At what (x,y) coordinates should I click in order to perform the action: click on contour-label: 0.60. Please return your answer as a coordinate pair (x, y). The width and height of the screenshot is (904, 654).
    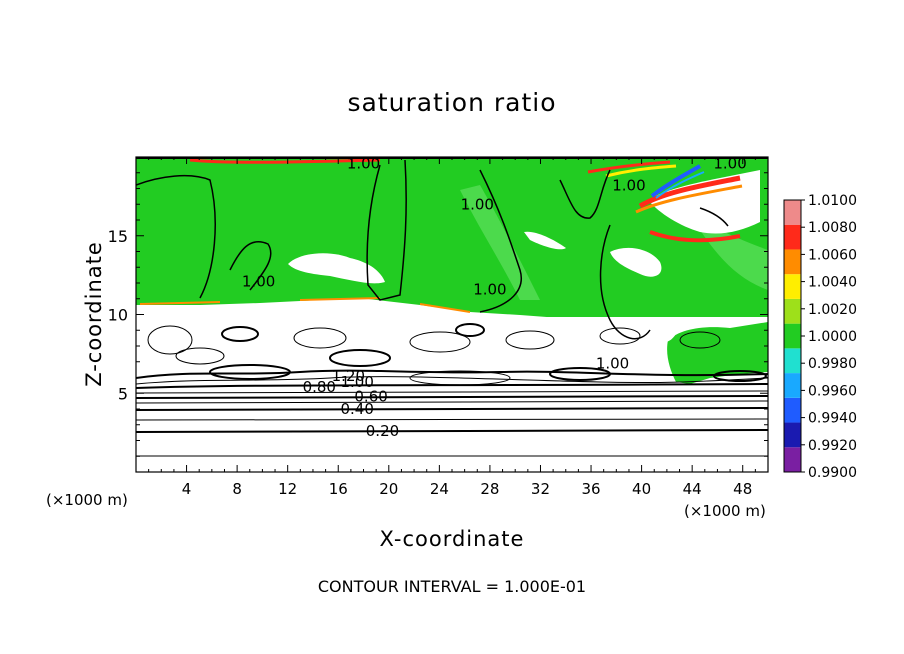
    Looking at the image, I should click on (370, 396).